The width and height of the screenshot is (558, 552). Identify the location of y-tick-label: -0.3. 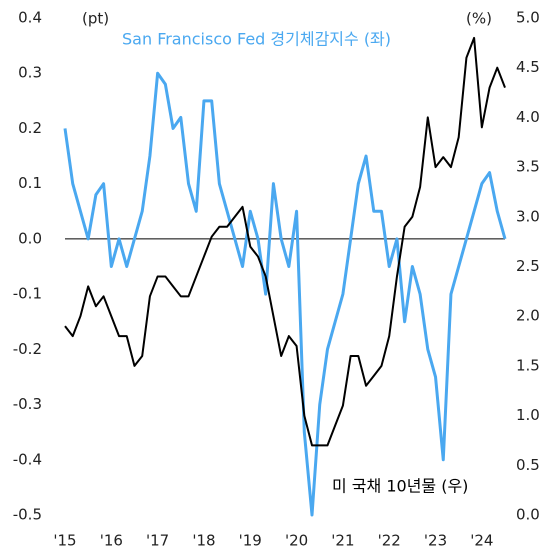
(27, 404).